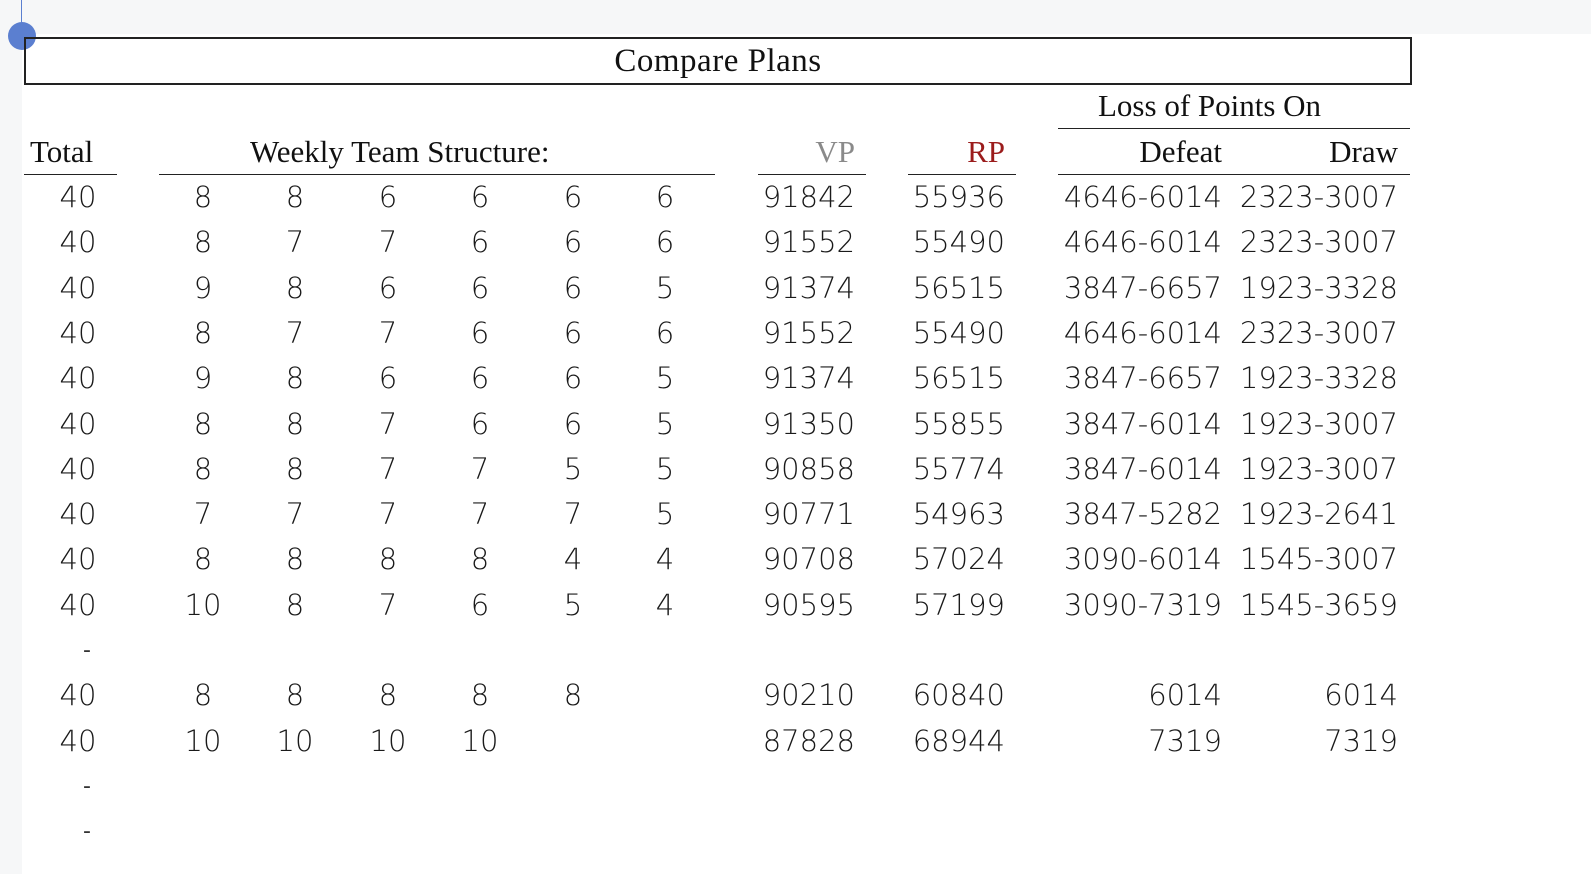 The height and width of the screenshot is (874, 1591). Describe the element at coordinates (1363, 151) in the screenshot. I see `draw-header: Draw` at that location.